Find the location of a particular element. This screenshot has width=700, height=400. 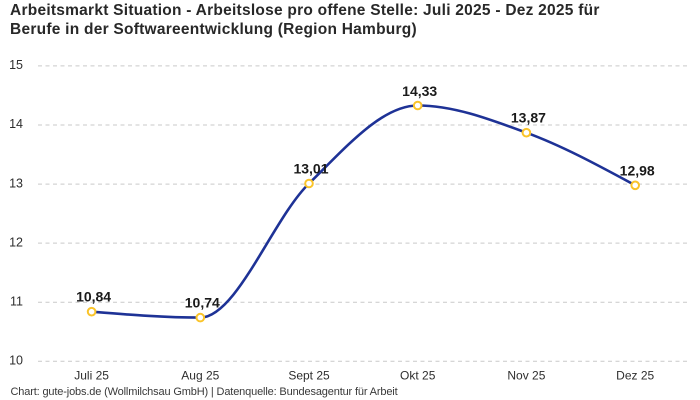

svg-text: Okt 25 is located at coordinates (418, 376).